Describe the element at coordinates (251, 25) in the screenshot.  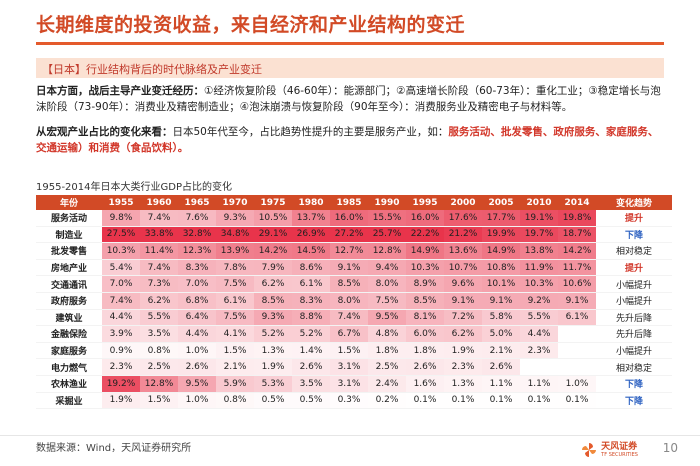
I see `page-title: 长期维度的投资收益，来自经济和产业结构的变迁` at that location.